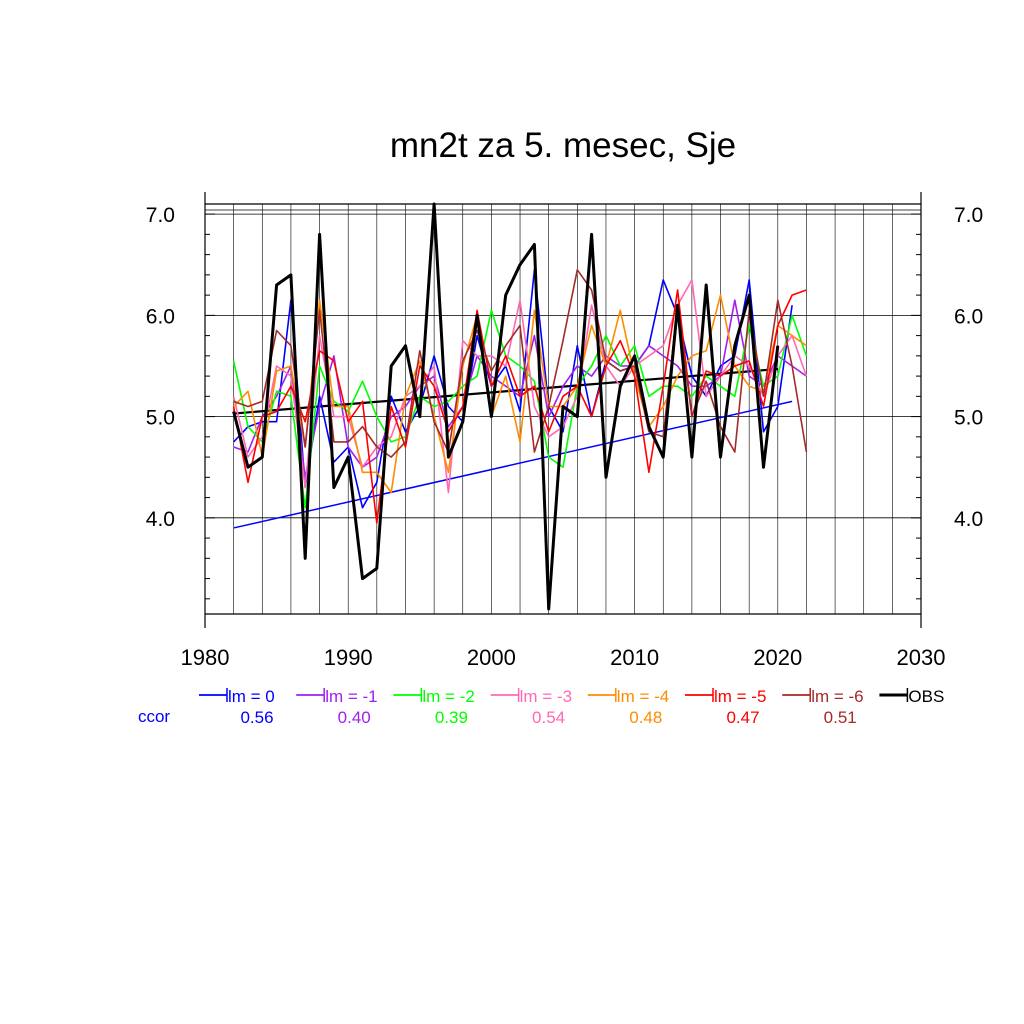 The width and height of the screenshot is (1024, 1024). What do you see at coordinates (645, 717) in the screenshot?
I see `ccor-value: 0.48` at bounding box center [645, 717].